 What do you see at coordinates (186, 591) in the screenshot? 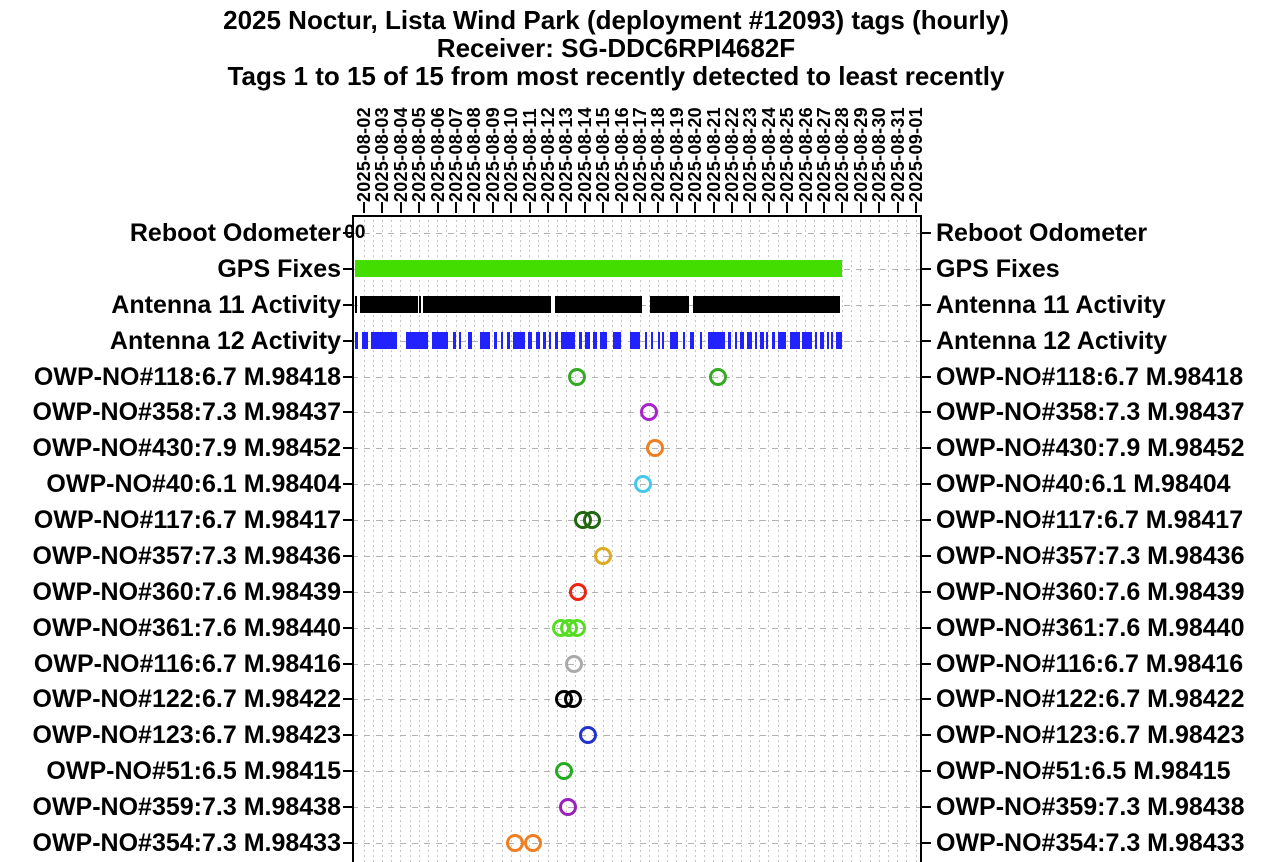
I see `row-label-left: OWP-NO#360:7.6 M.98439` at bounding box center [186, 591].